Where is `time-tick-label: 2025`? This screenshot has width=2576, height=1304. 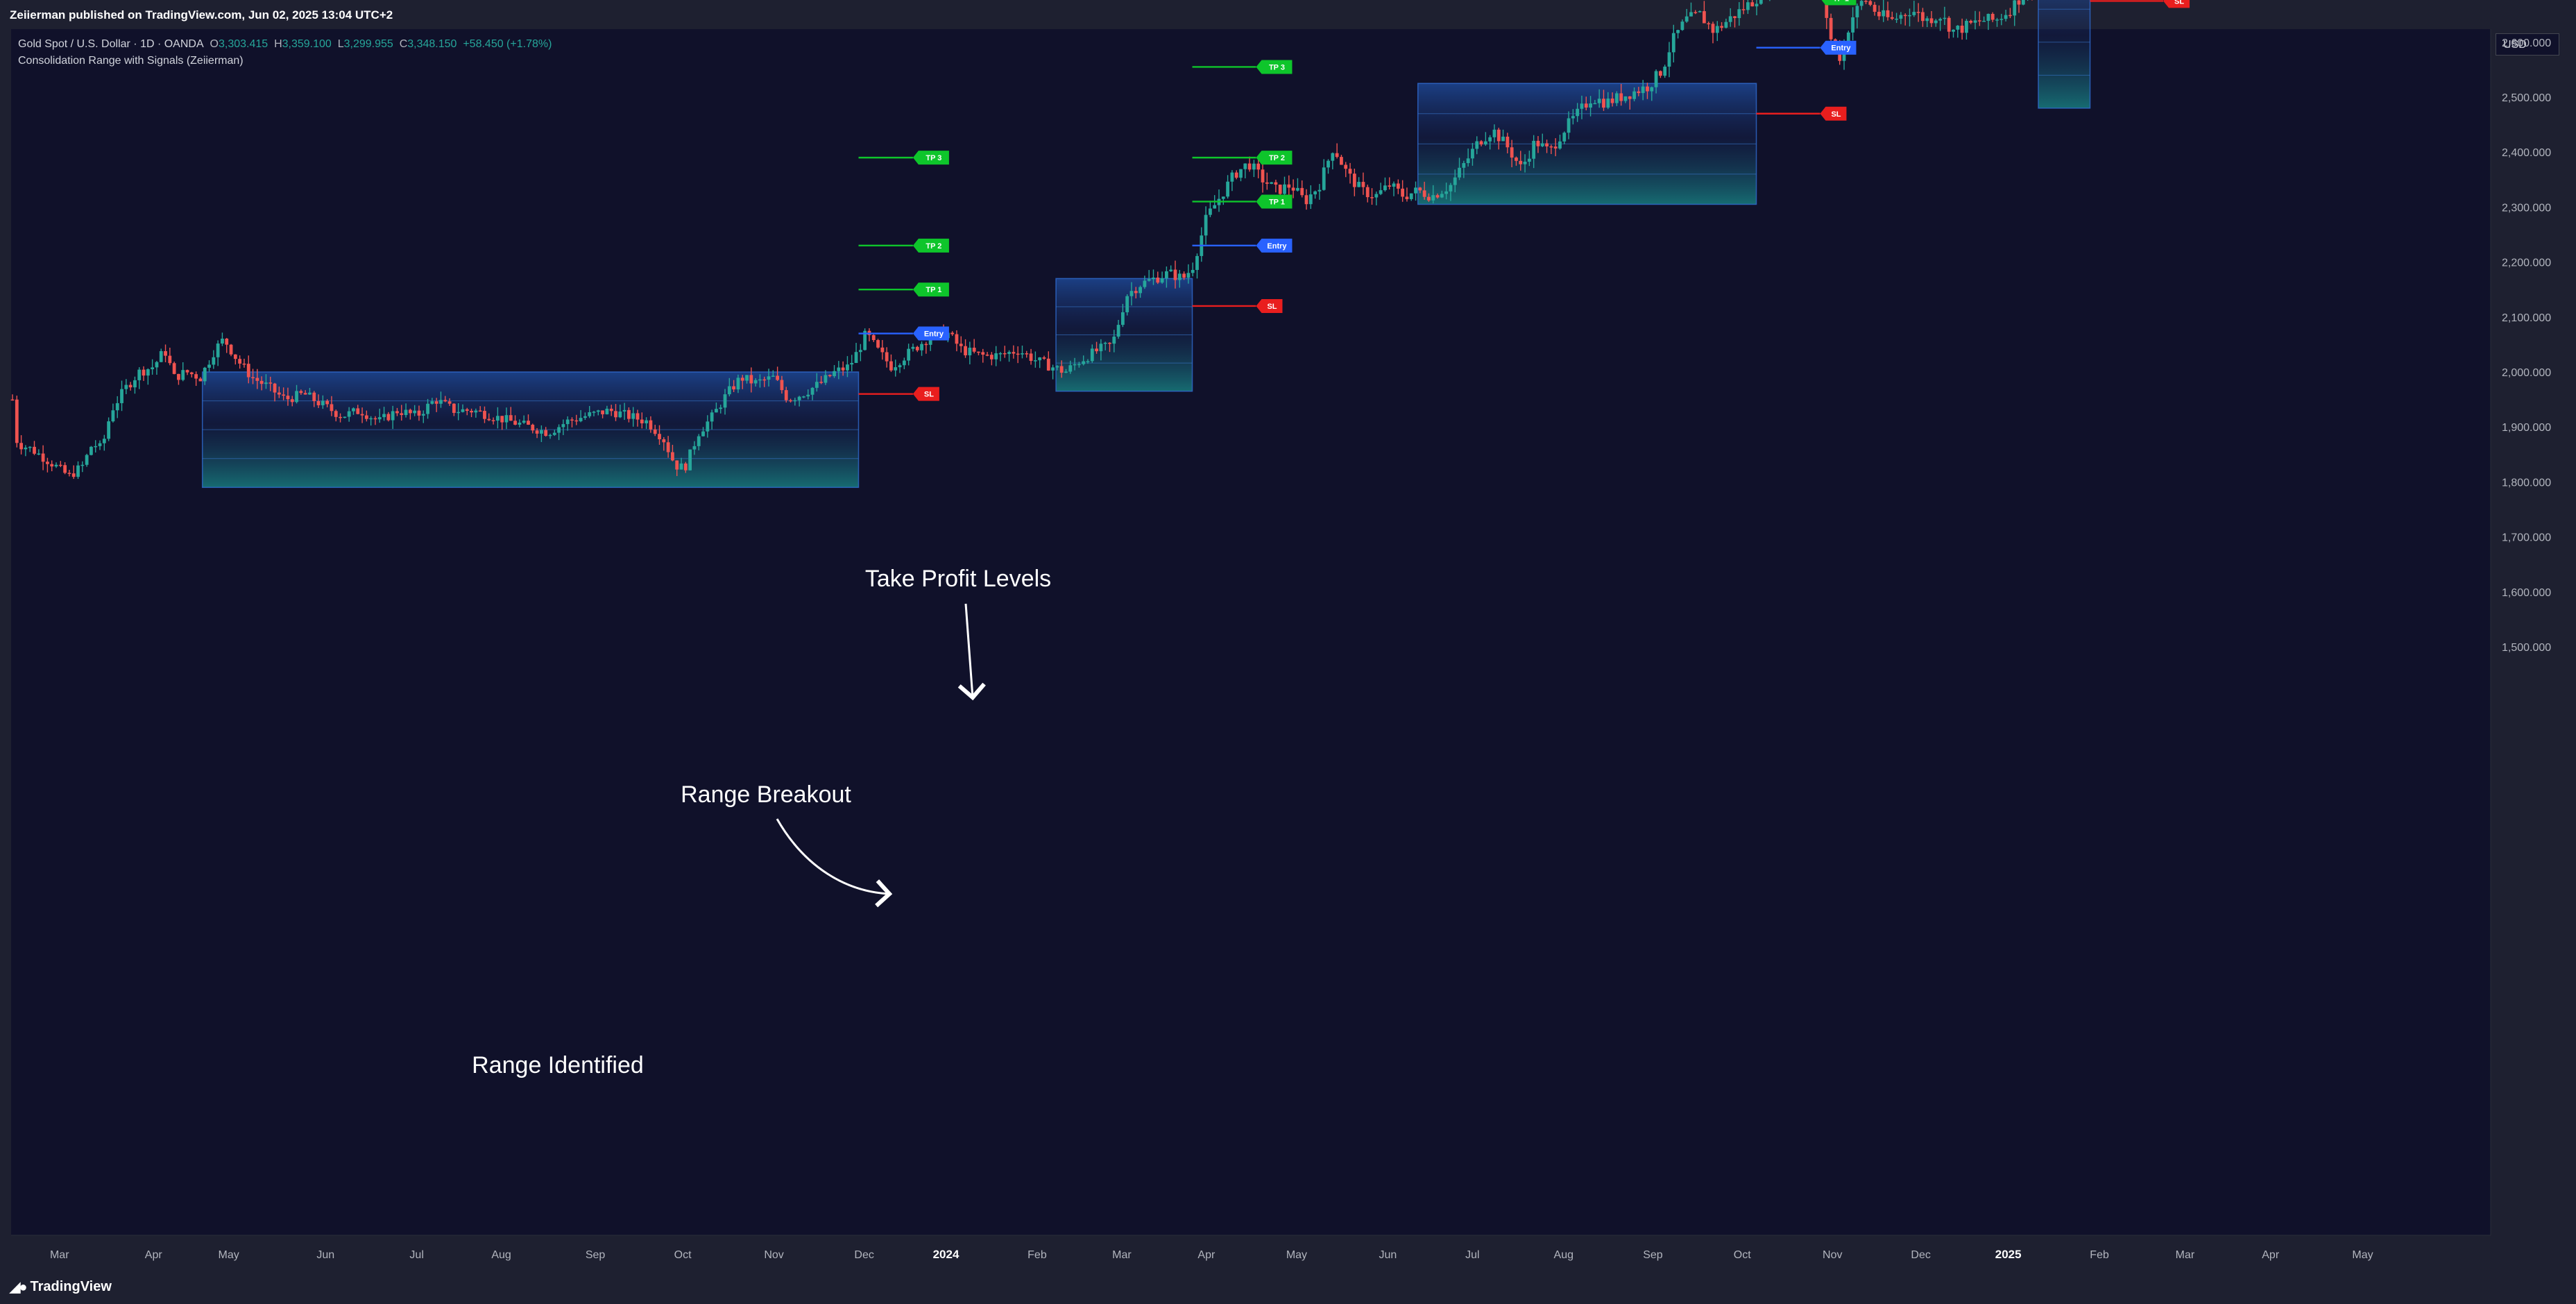 time-tick-label: 2025 is located at coordinates (2008, 1254).